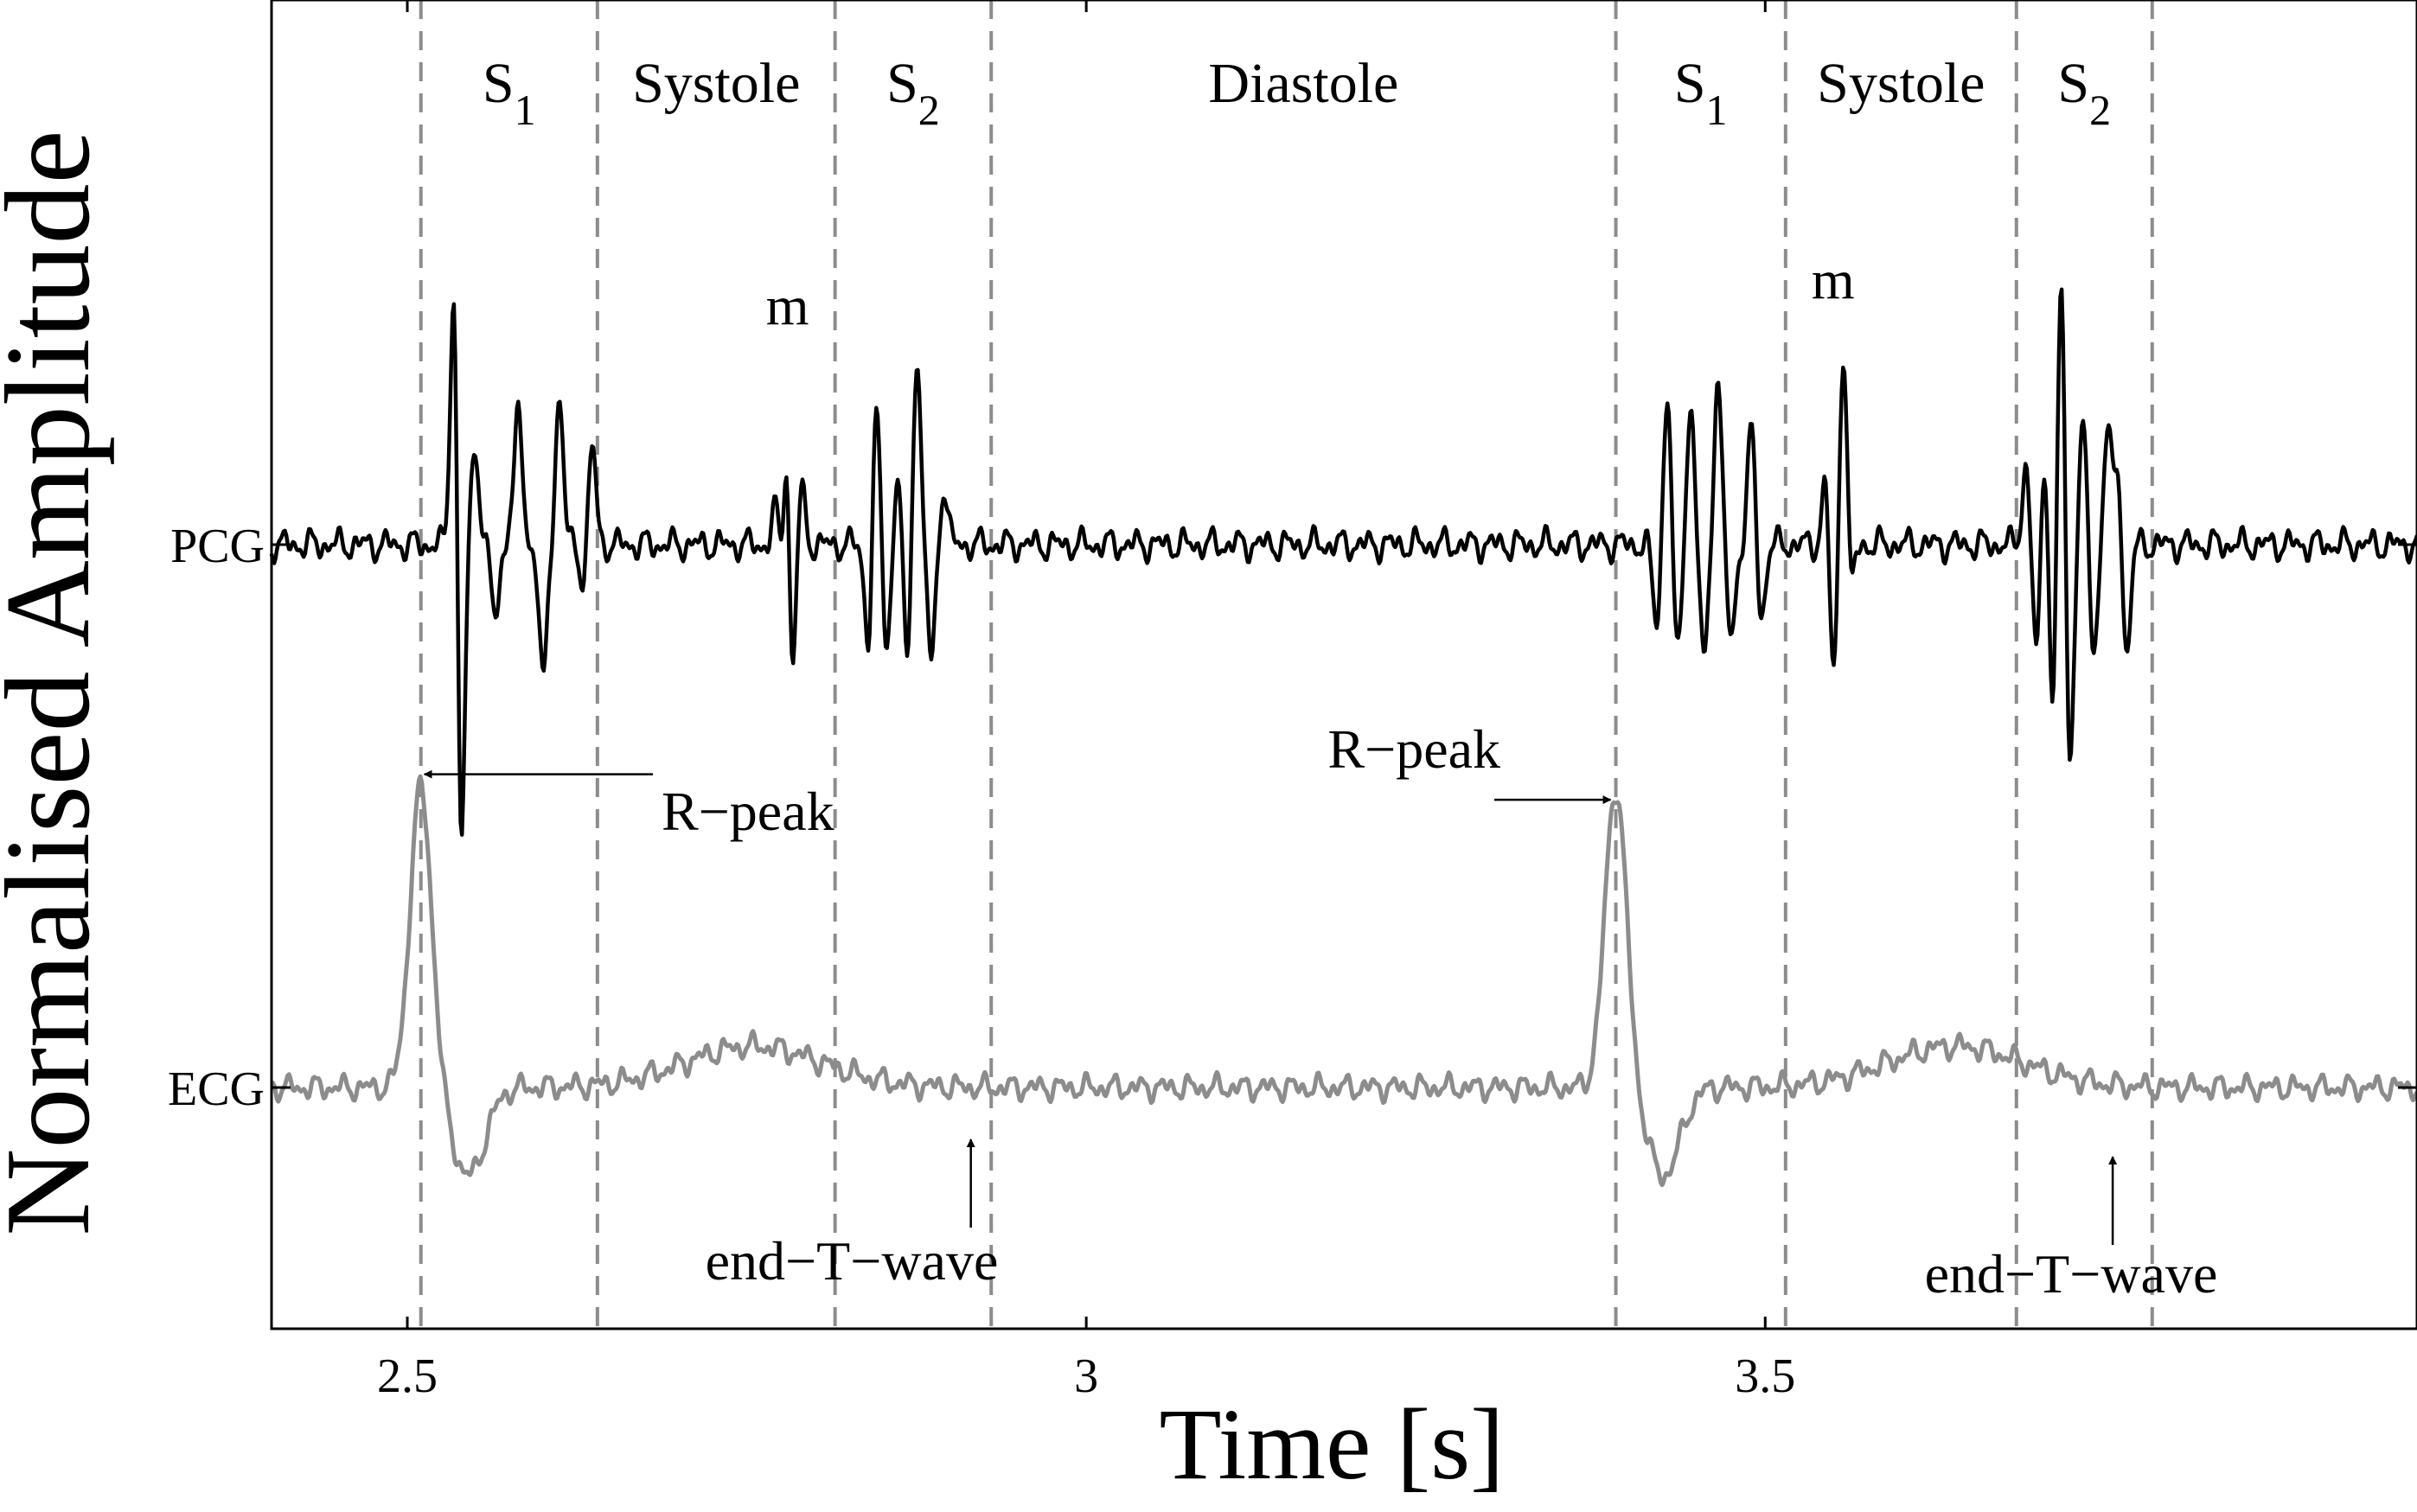 Image resolution: width=2417 pixels, height=1512 pixels. Describe the element at coordinates (1765, 1376) in the screenshot. I see `x-tick-label: 3.5` at that location.